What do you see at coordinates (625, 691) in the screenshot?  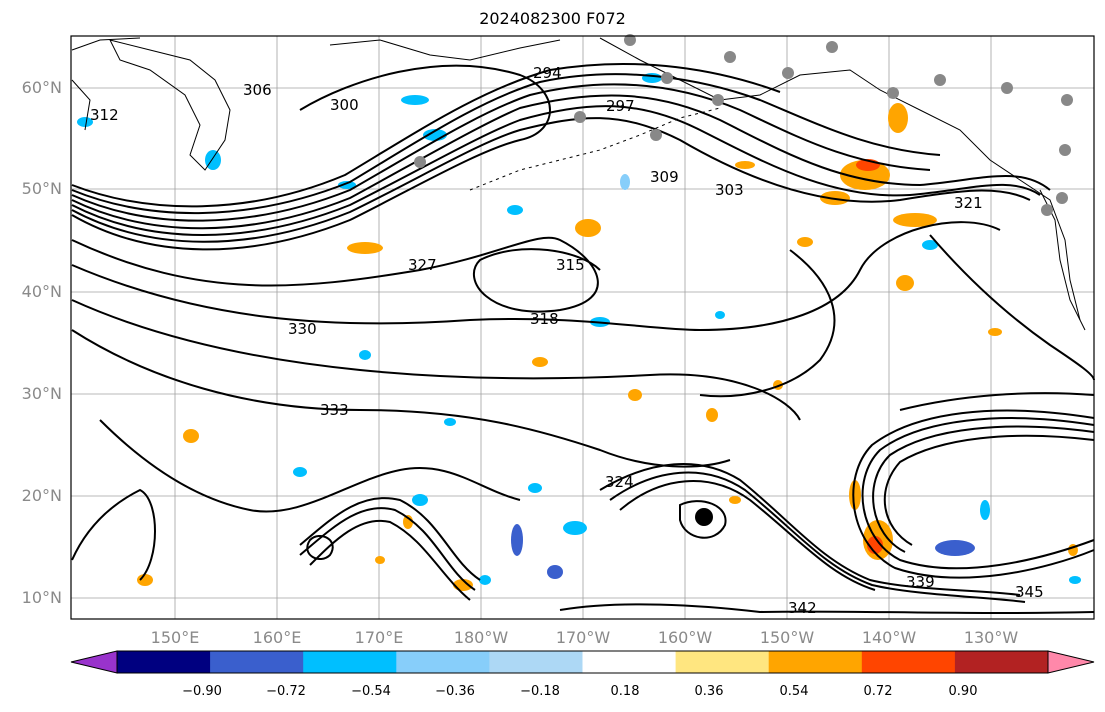 I see `colorbar-tick-label: 0.18` at bounding box center [625, 691].